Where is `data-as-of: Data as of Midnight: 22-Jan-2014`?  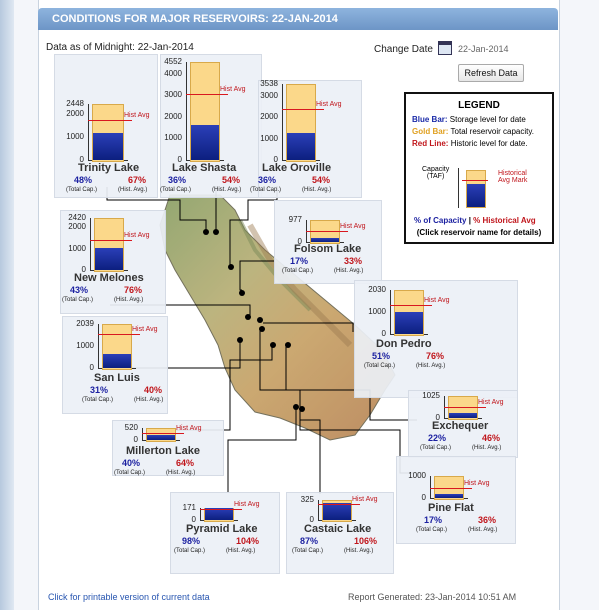 data-as-of: Data as of Midnight: 22-Jan-2014 is located at coordinates (120, 47).